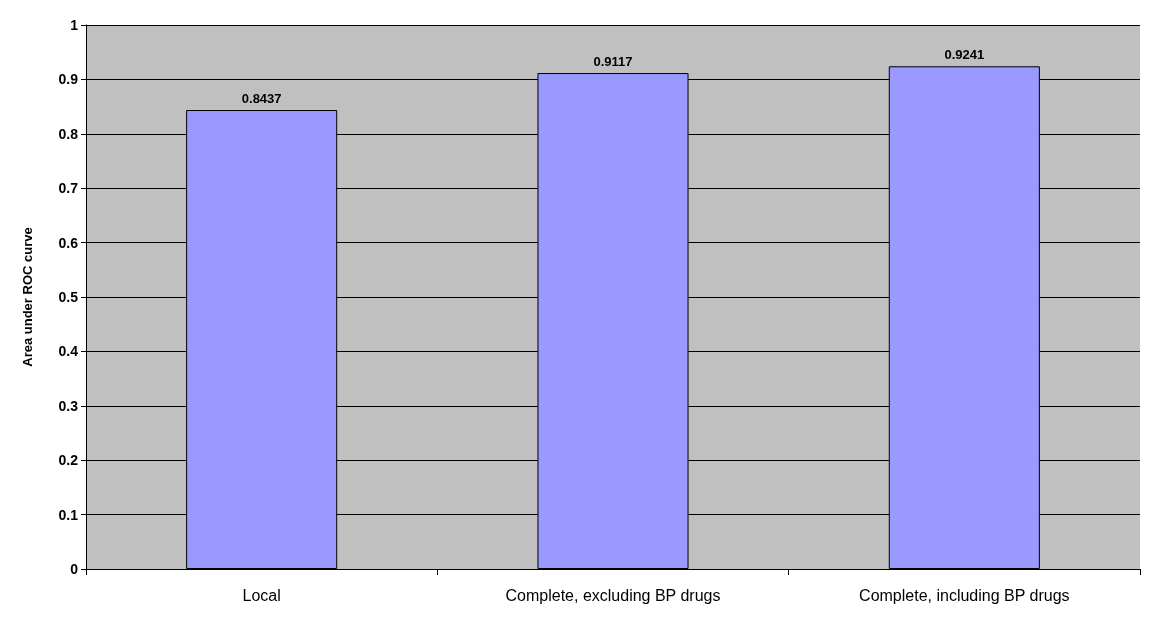 This screenshot has height=620, width=1162. I want to click on x-tick-label: Complete, excluding BP drugs, so click(613, 595).